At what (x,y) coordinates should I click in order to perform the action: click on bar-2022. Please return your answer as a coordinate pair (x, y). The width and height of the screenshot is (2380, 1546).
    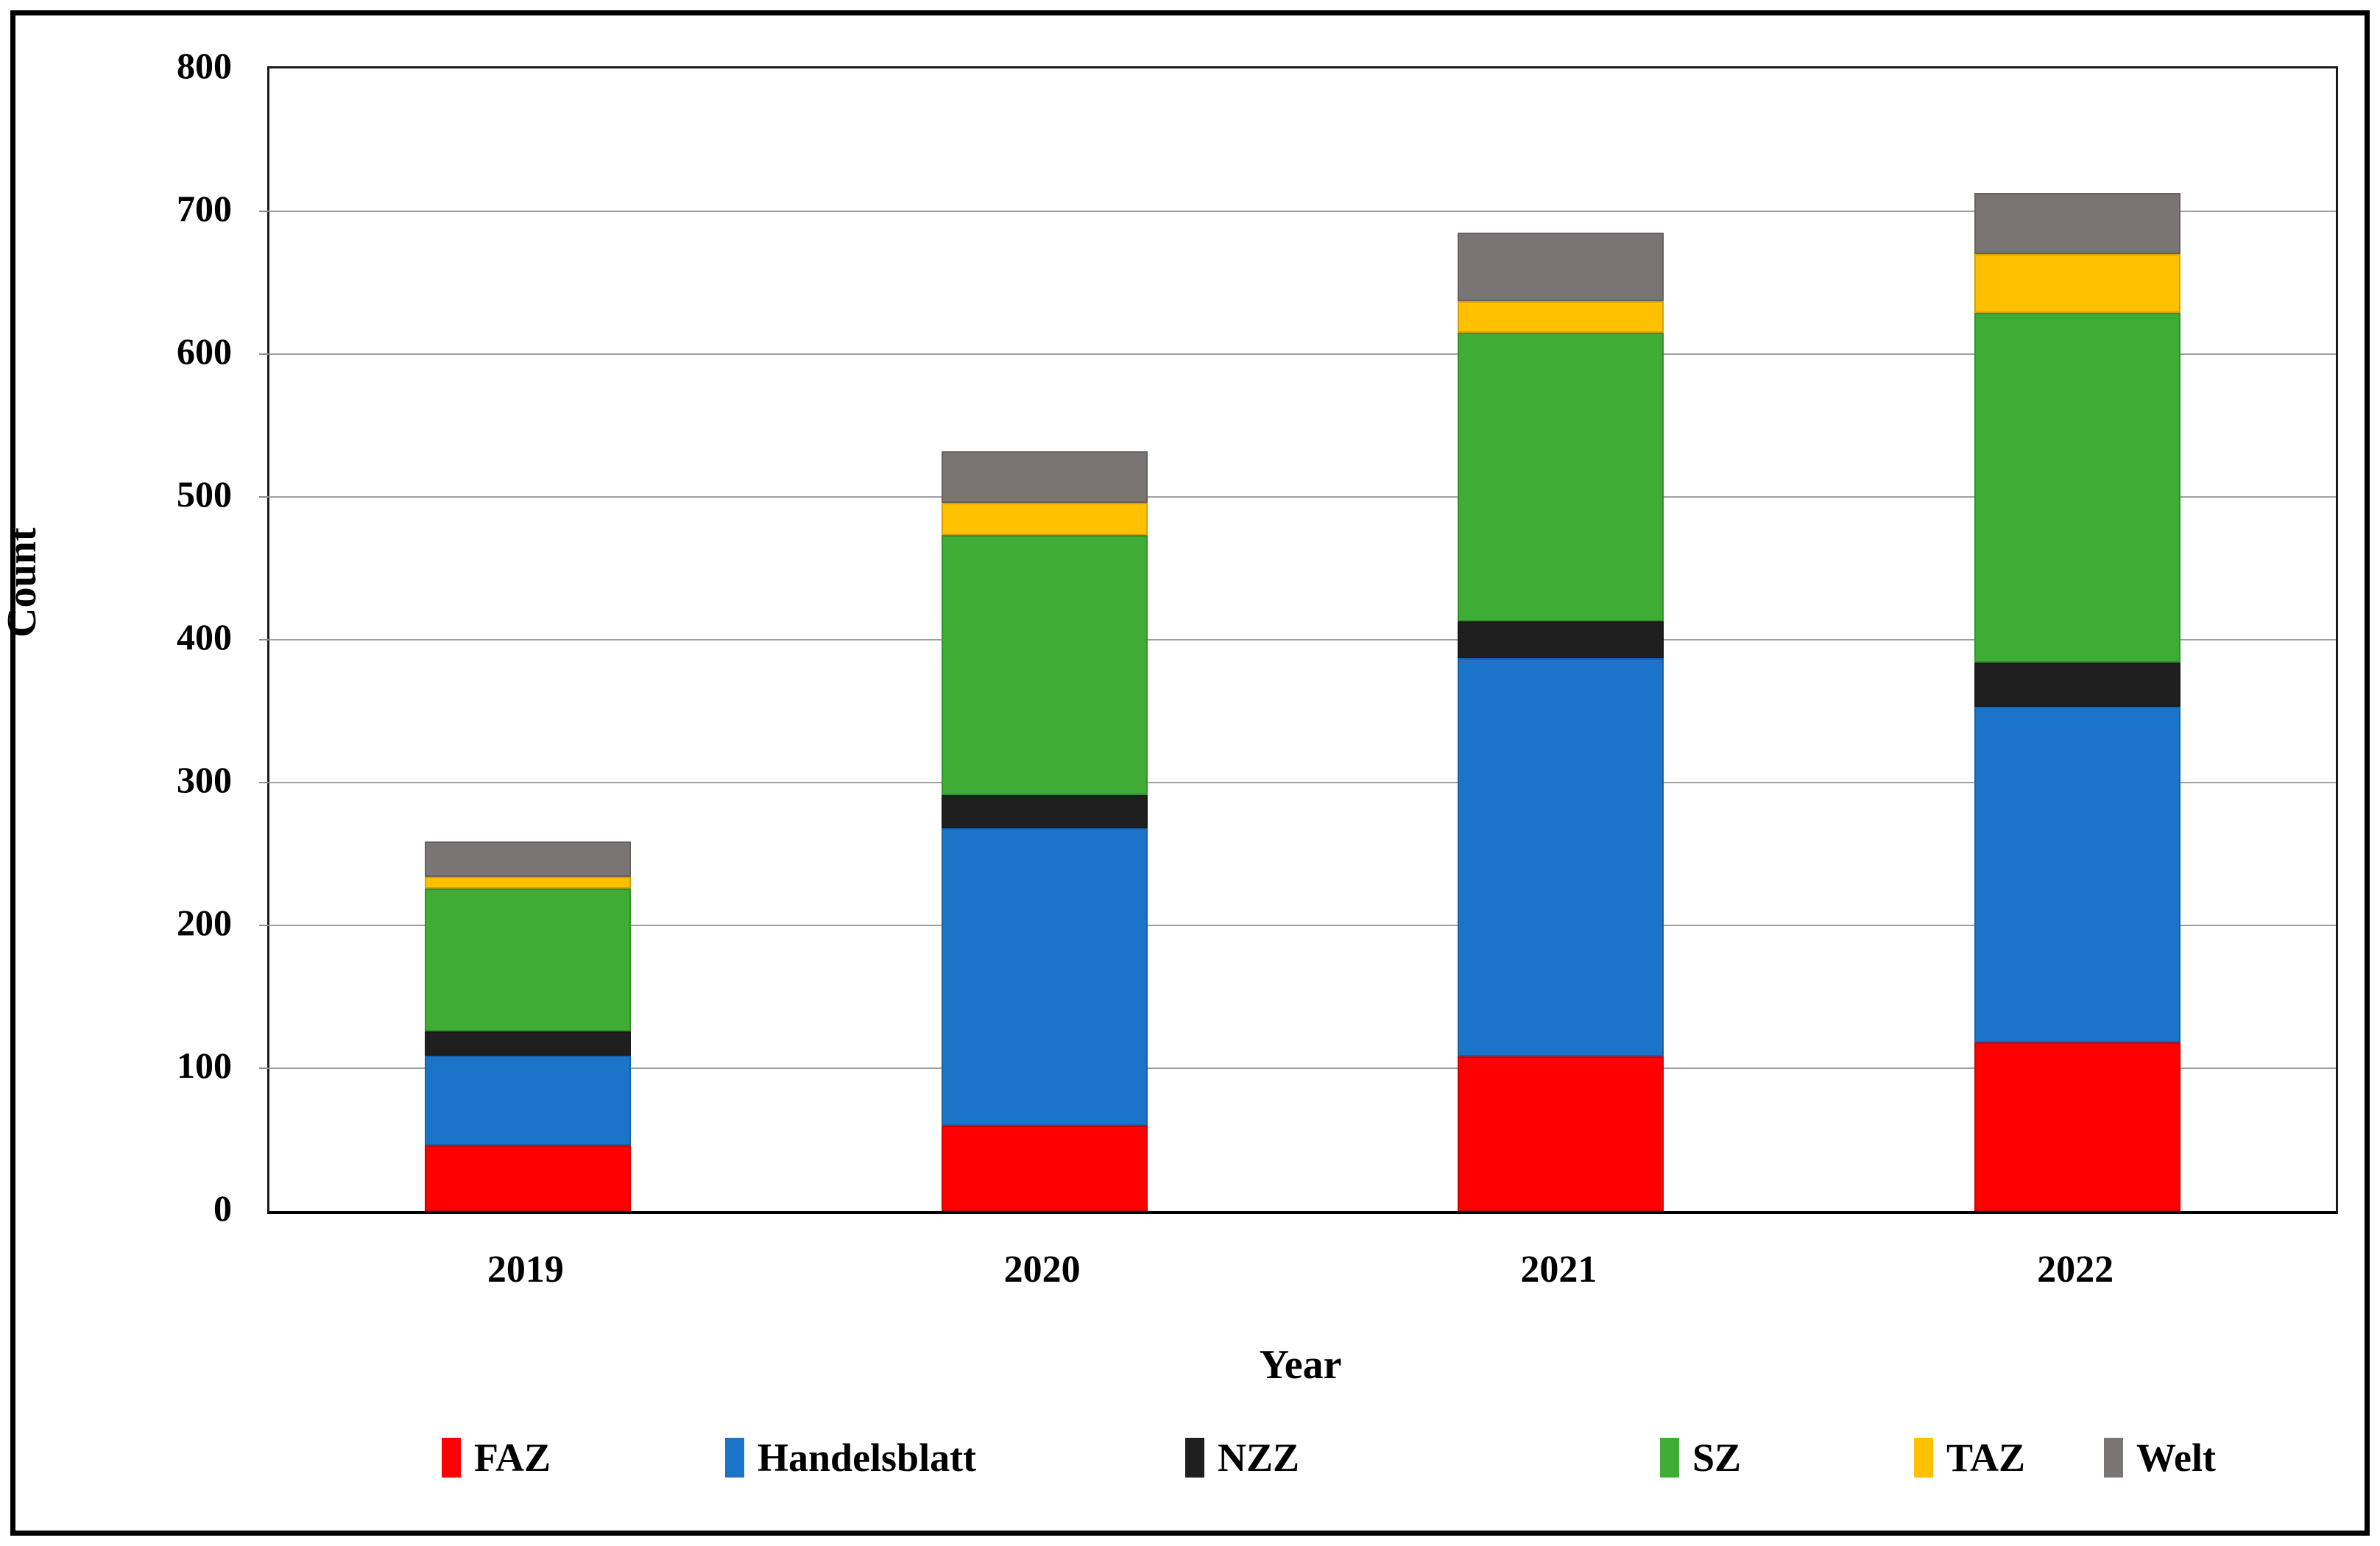
    Looking at the image, I should click on (2077, 639).